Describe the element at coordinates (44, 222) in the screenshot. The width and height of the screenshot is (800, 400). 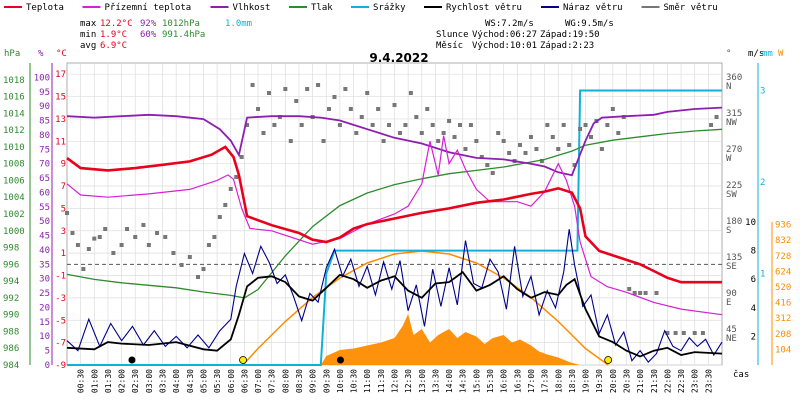
I see `hum-tick-10: 50` at that location.